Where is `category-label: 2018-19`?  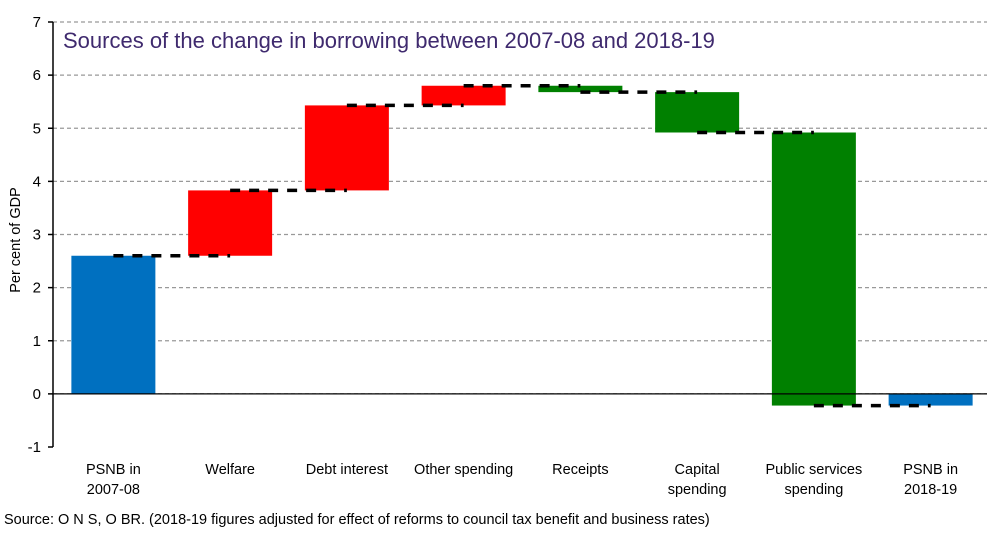 category-label: 2018-19 is located at coordinates (930, 490).